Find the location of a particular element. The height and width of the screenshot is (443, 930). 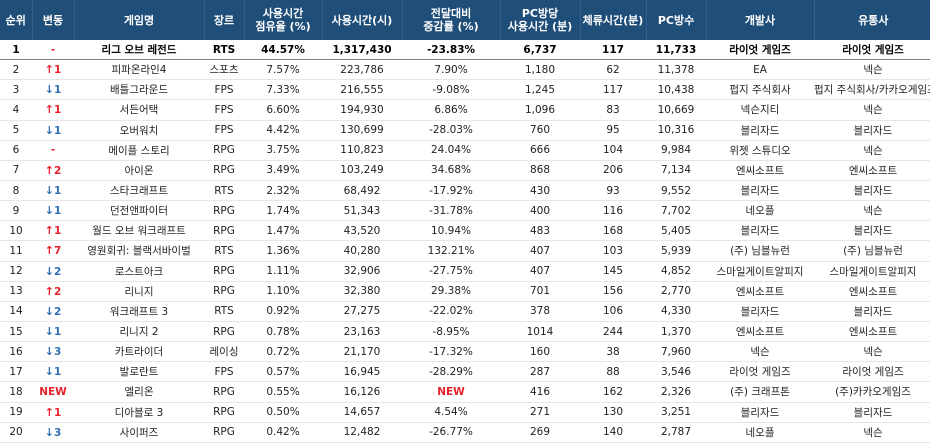

cell-hours: 103,249 is located at coordinates (362, 170).